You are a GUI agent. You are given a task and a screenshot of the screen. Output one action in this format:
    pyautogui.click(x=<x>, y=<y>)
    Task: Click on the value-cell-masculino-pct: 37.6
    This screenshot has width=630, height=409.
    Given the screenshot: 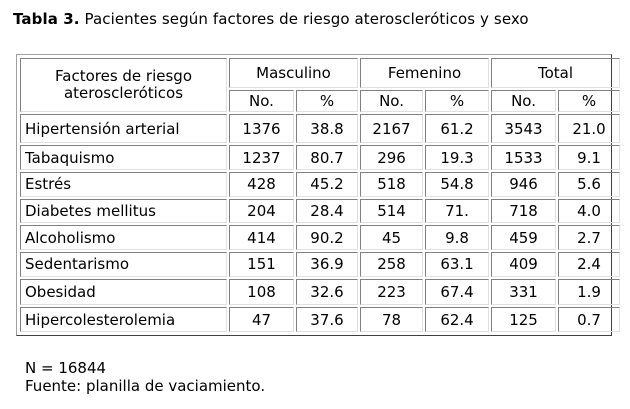 What is the action you would take?
    pyautogui.click(x=327, y=319)
    